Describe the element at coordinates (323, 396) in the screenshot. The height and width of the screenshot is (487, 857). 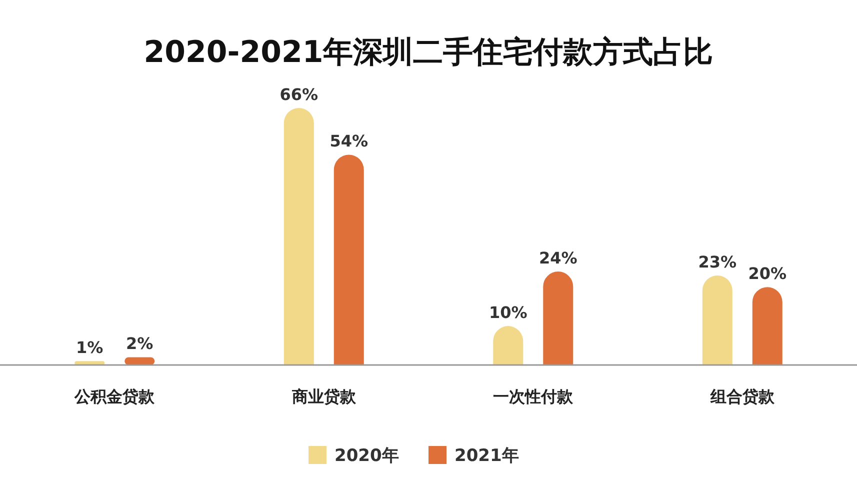
I see `x-tick-label: 商业贷款` at that location.